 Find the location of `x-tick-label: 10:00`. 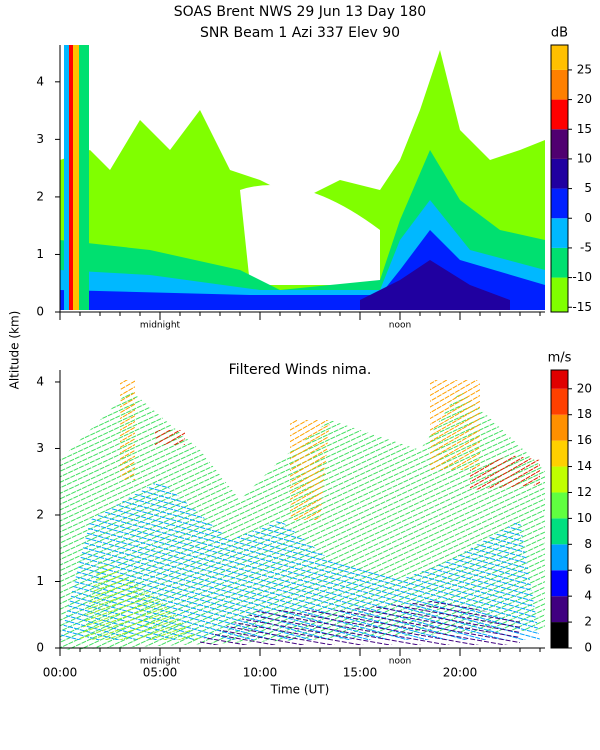

x-tick-label: 10:00 is located at coordinates (260, 673).